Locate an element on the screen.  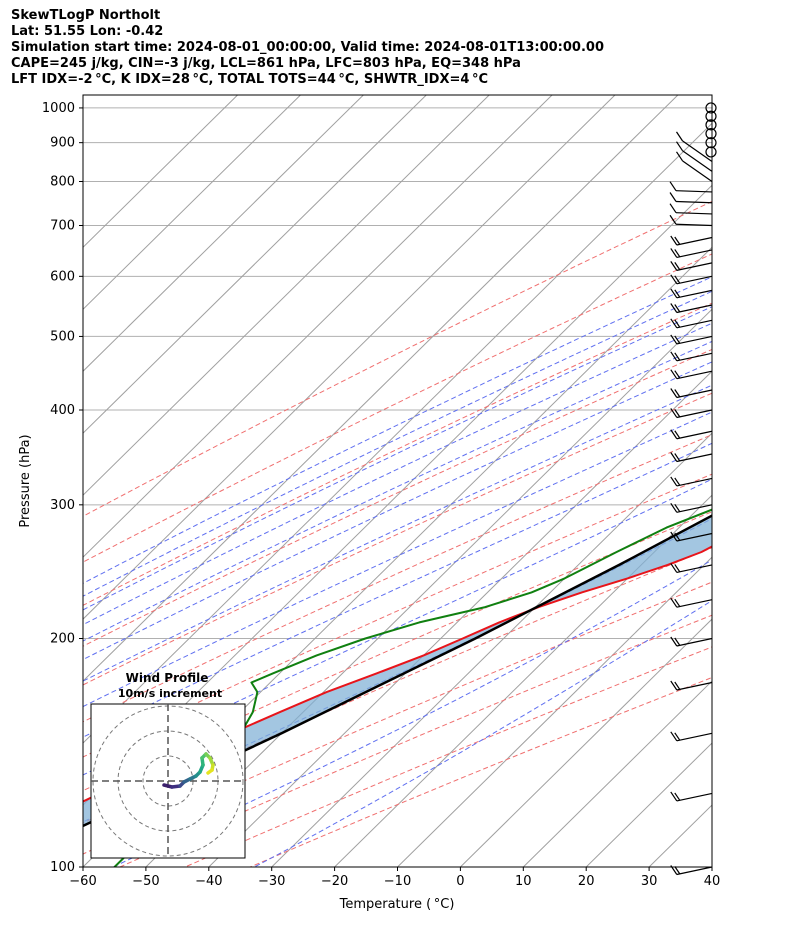
hodograph-trace-segment is located at coordinates (210, 771).